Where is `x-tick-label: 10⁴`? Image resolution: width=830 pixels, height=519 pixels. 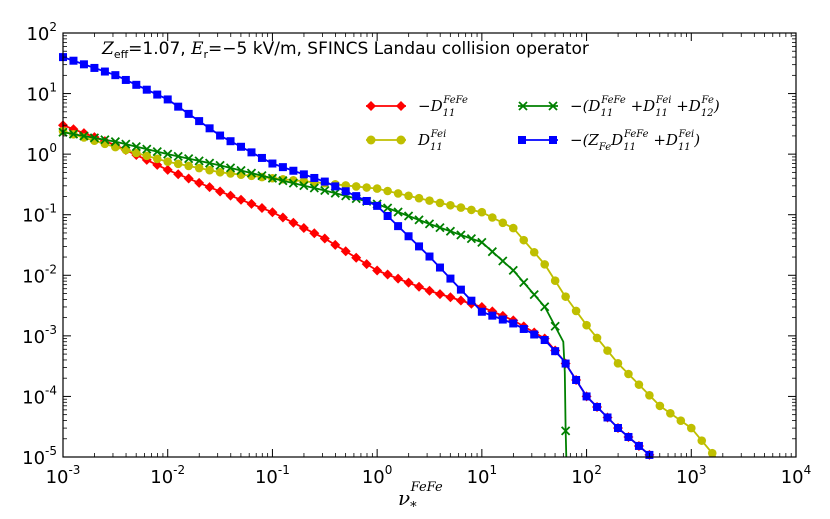 x-tick-label: 10⁴ is located at coordinates (796, 475).